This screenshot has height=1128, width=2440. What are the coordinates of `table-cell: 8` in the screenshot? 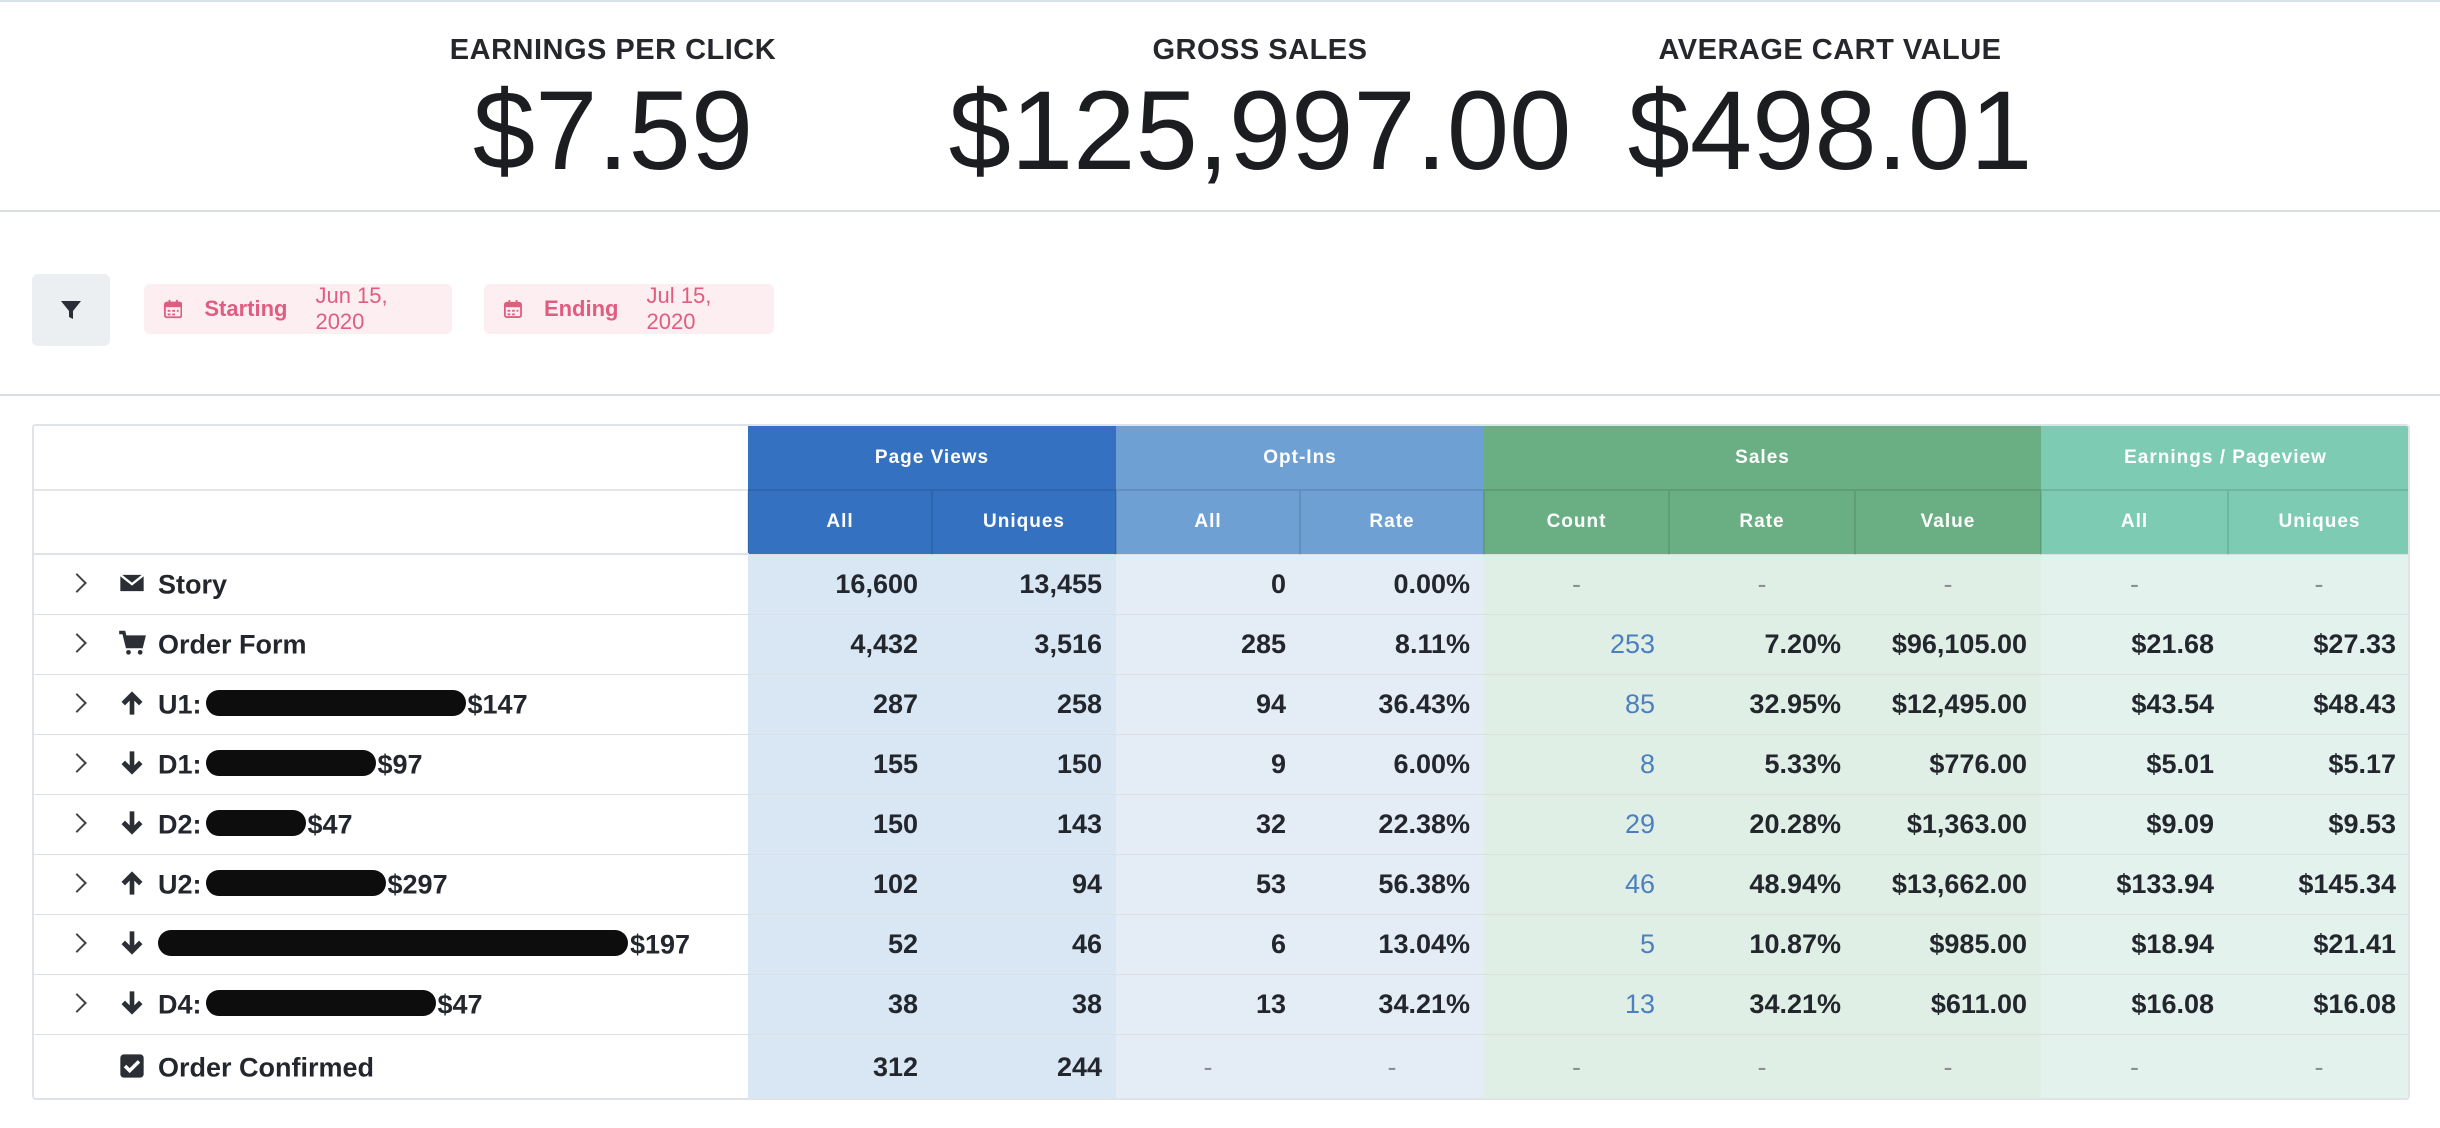 It's located at (1576, 763).